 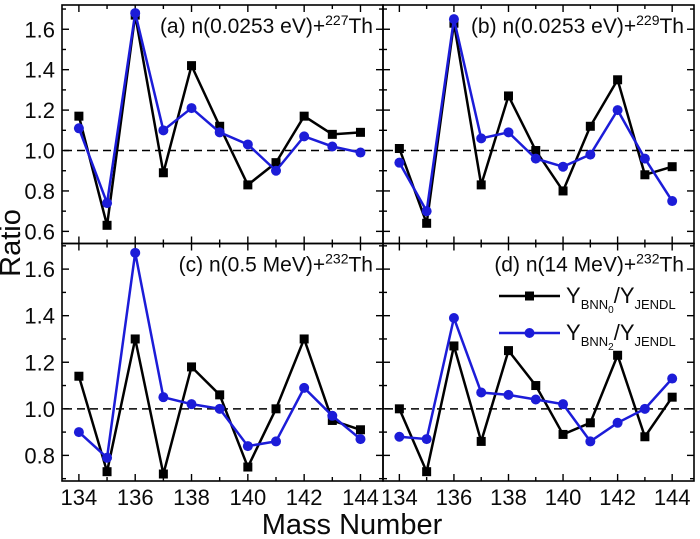 I want to click on y-axis-label: Ratio, so click(x=13, y=243).